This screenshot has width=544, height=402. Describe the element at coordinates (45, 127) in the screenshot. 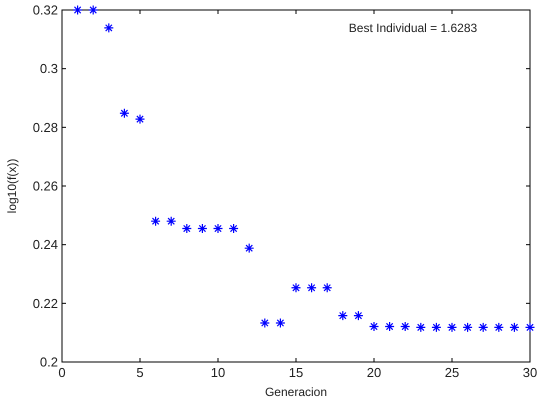

I see `y-tick-label: 0.28` at that location.